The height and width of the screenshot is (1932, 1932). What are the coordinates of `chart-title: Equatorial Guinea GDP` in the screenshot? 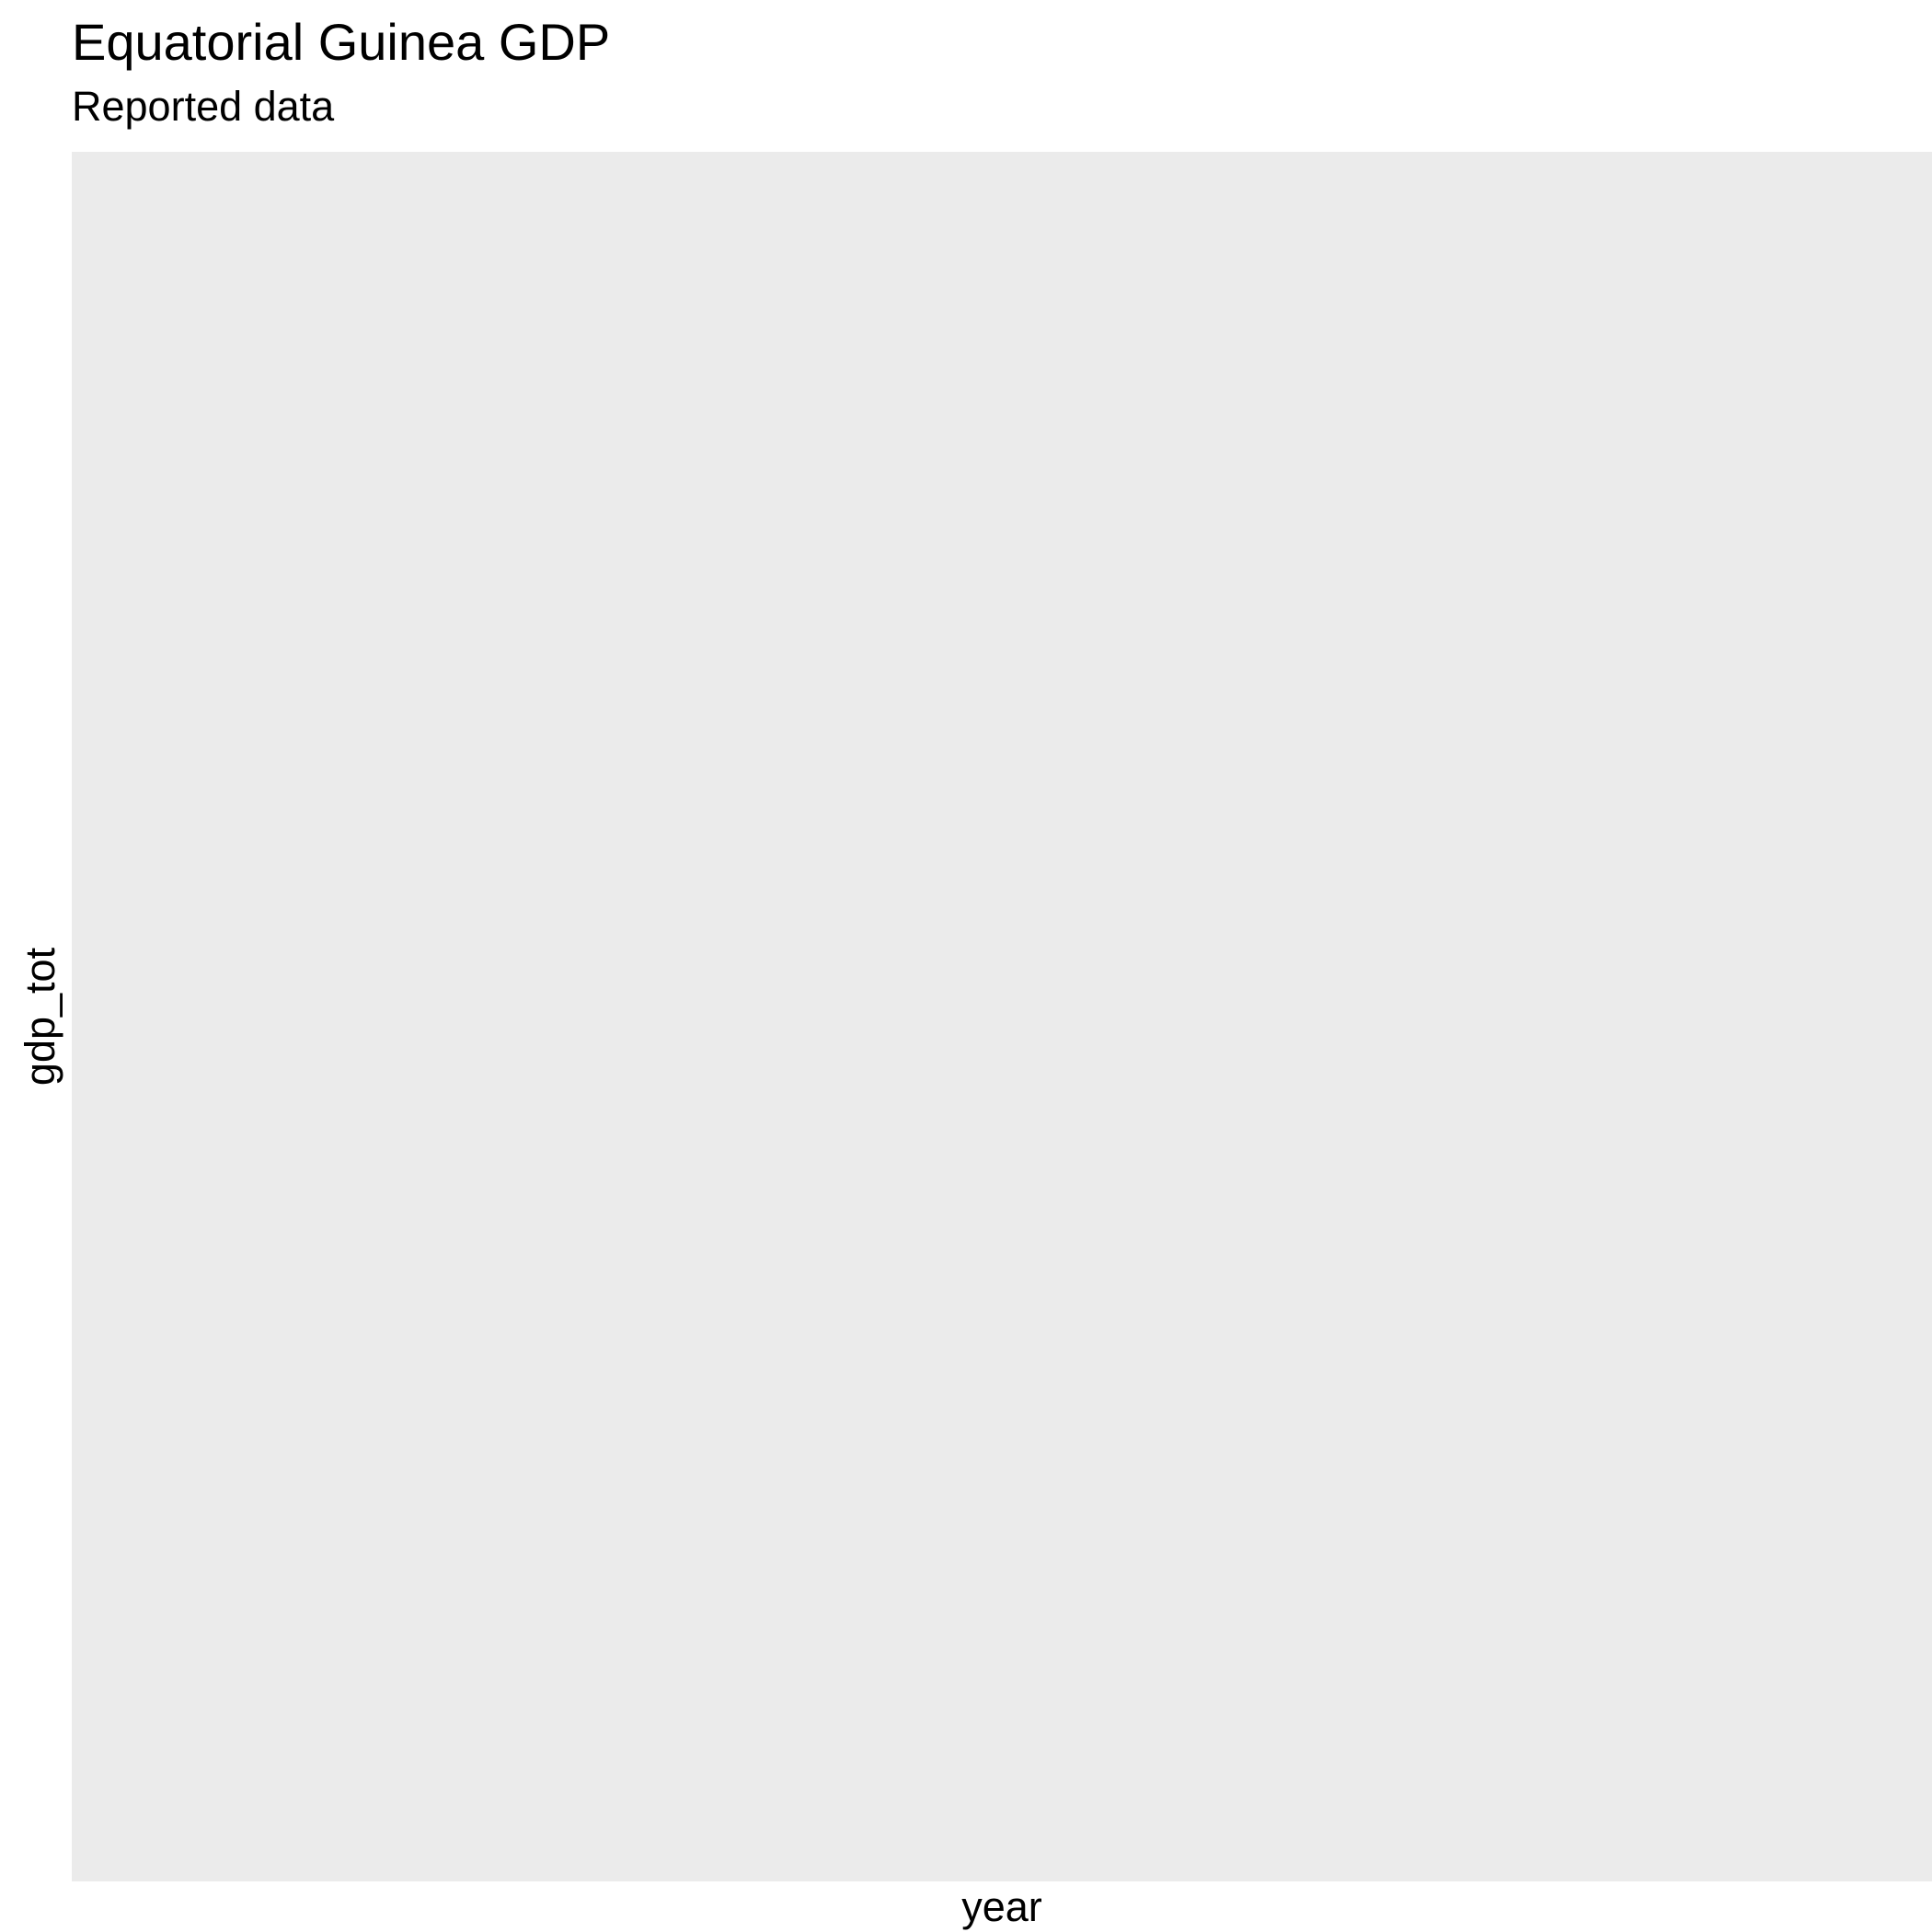 It's located at (341, 42).